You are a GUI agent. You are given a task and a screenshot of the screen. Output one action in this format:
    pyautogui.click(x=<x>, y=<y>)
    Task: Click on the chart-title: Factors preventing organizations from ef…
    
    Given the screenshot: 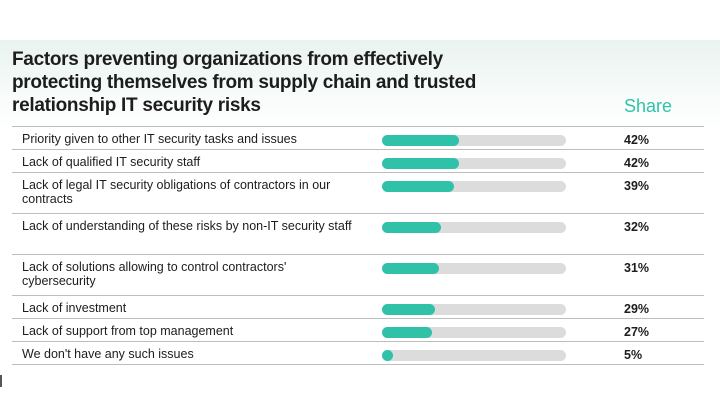 What is the action you would take?
    pyautogui.click(x=244, y=82)
    